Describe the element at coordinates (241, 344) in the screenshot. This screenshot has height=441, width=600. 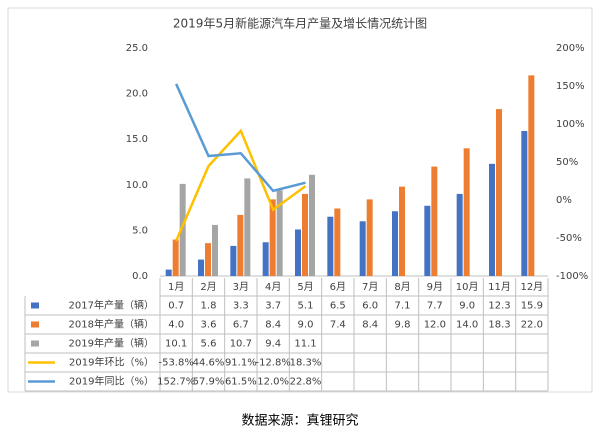
I see `table-cell: 10.7` at that location.